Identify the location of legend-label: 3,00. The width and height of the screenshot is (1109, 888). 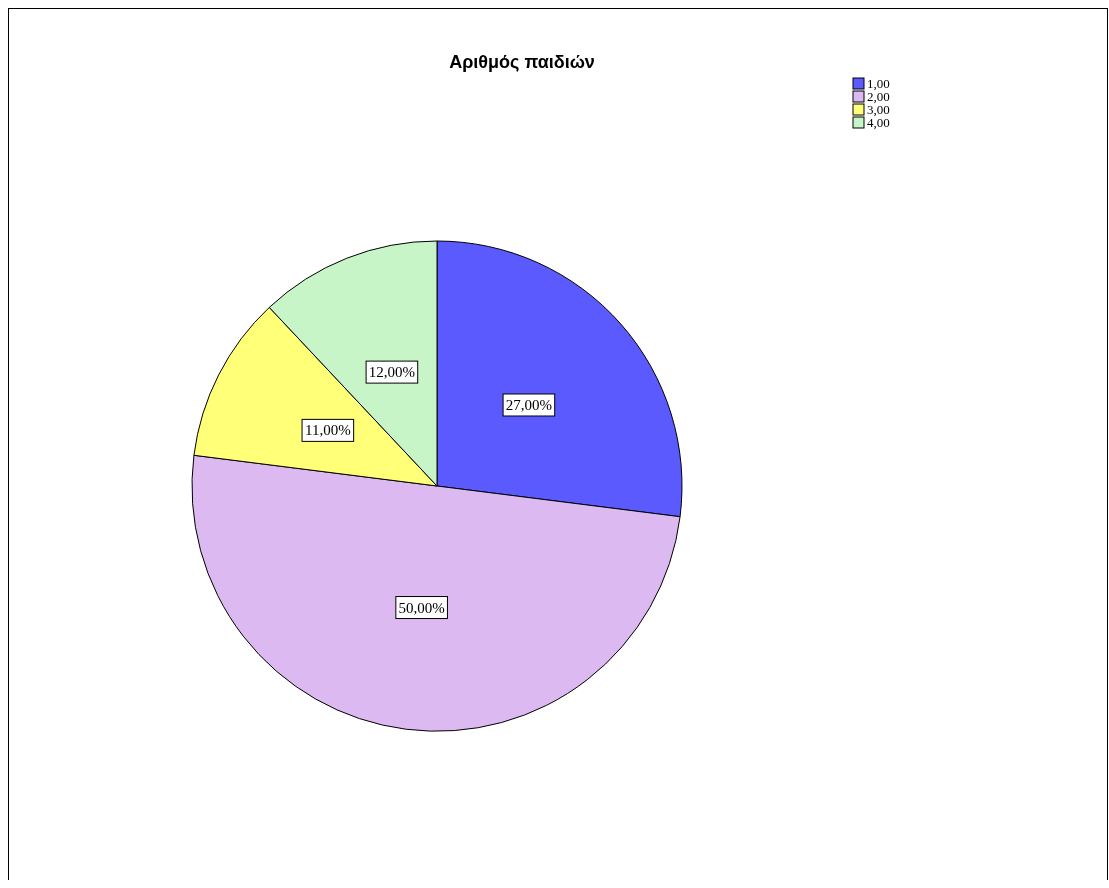
(878, 109).